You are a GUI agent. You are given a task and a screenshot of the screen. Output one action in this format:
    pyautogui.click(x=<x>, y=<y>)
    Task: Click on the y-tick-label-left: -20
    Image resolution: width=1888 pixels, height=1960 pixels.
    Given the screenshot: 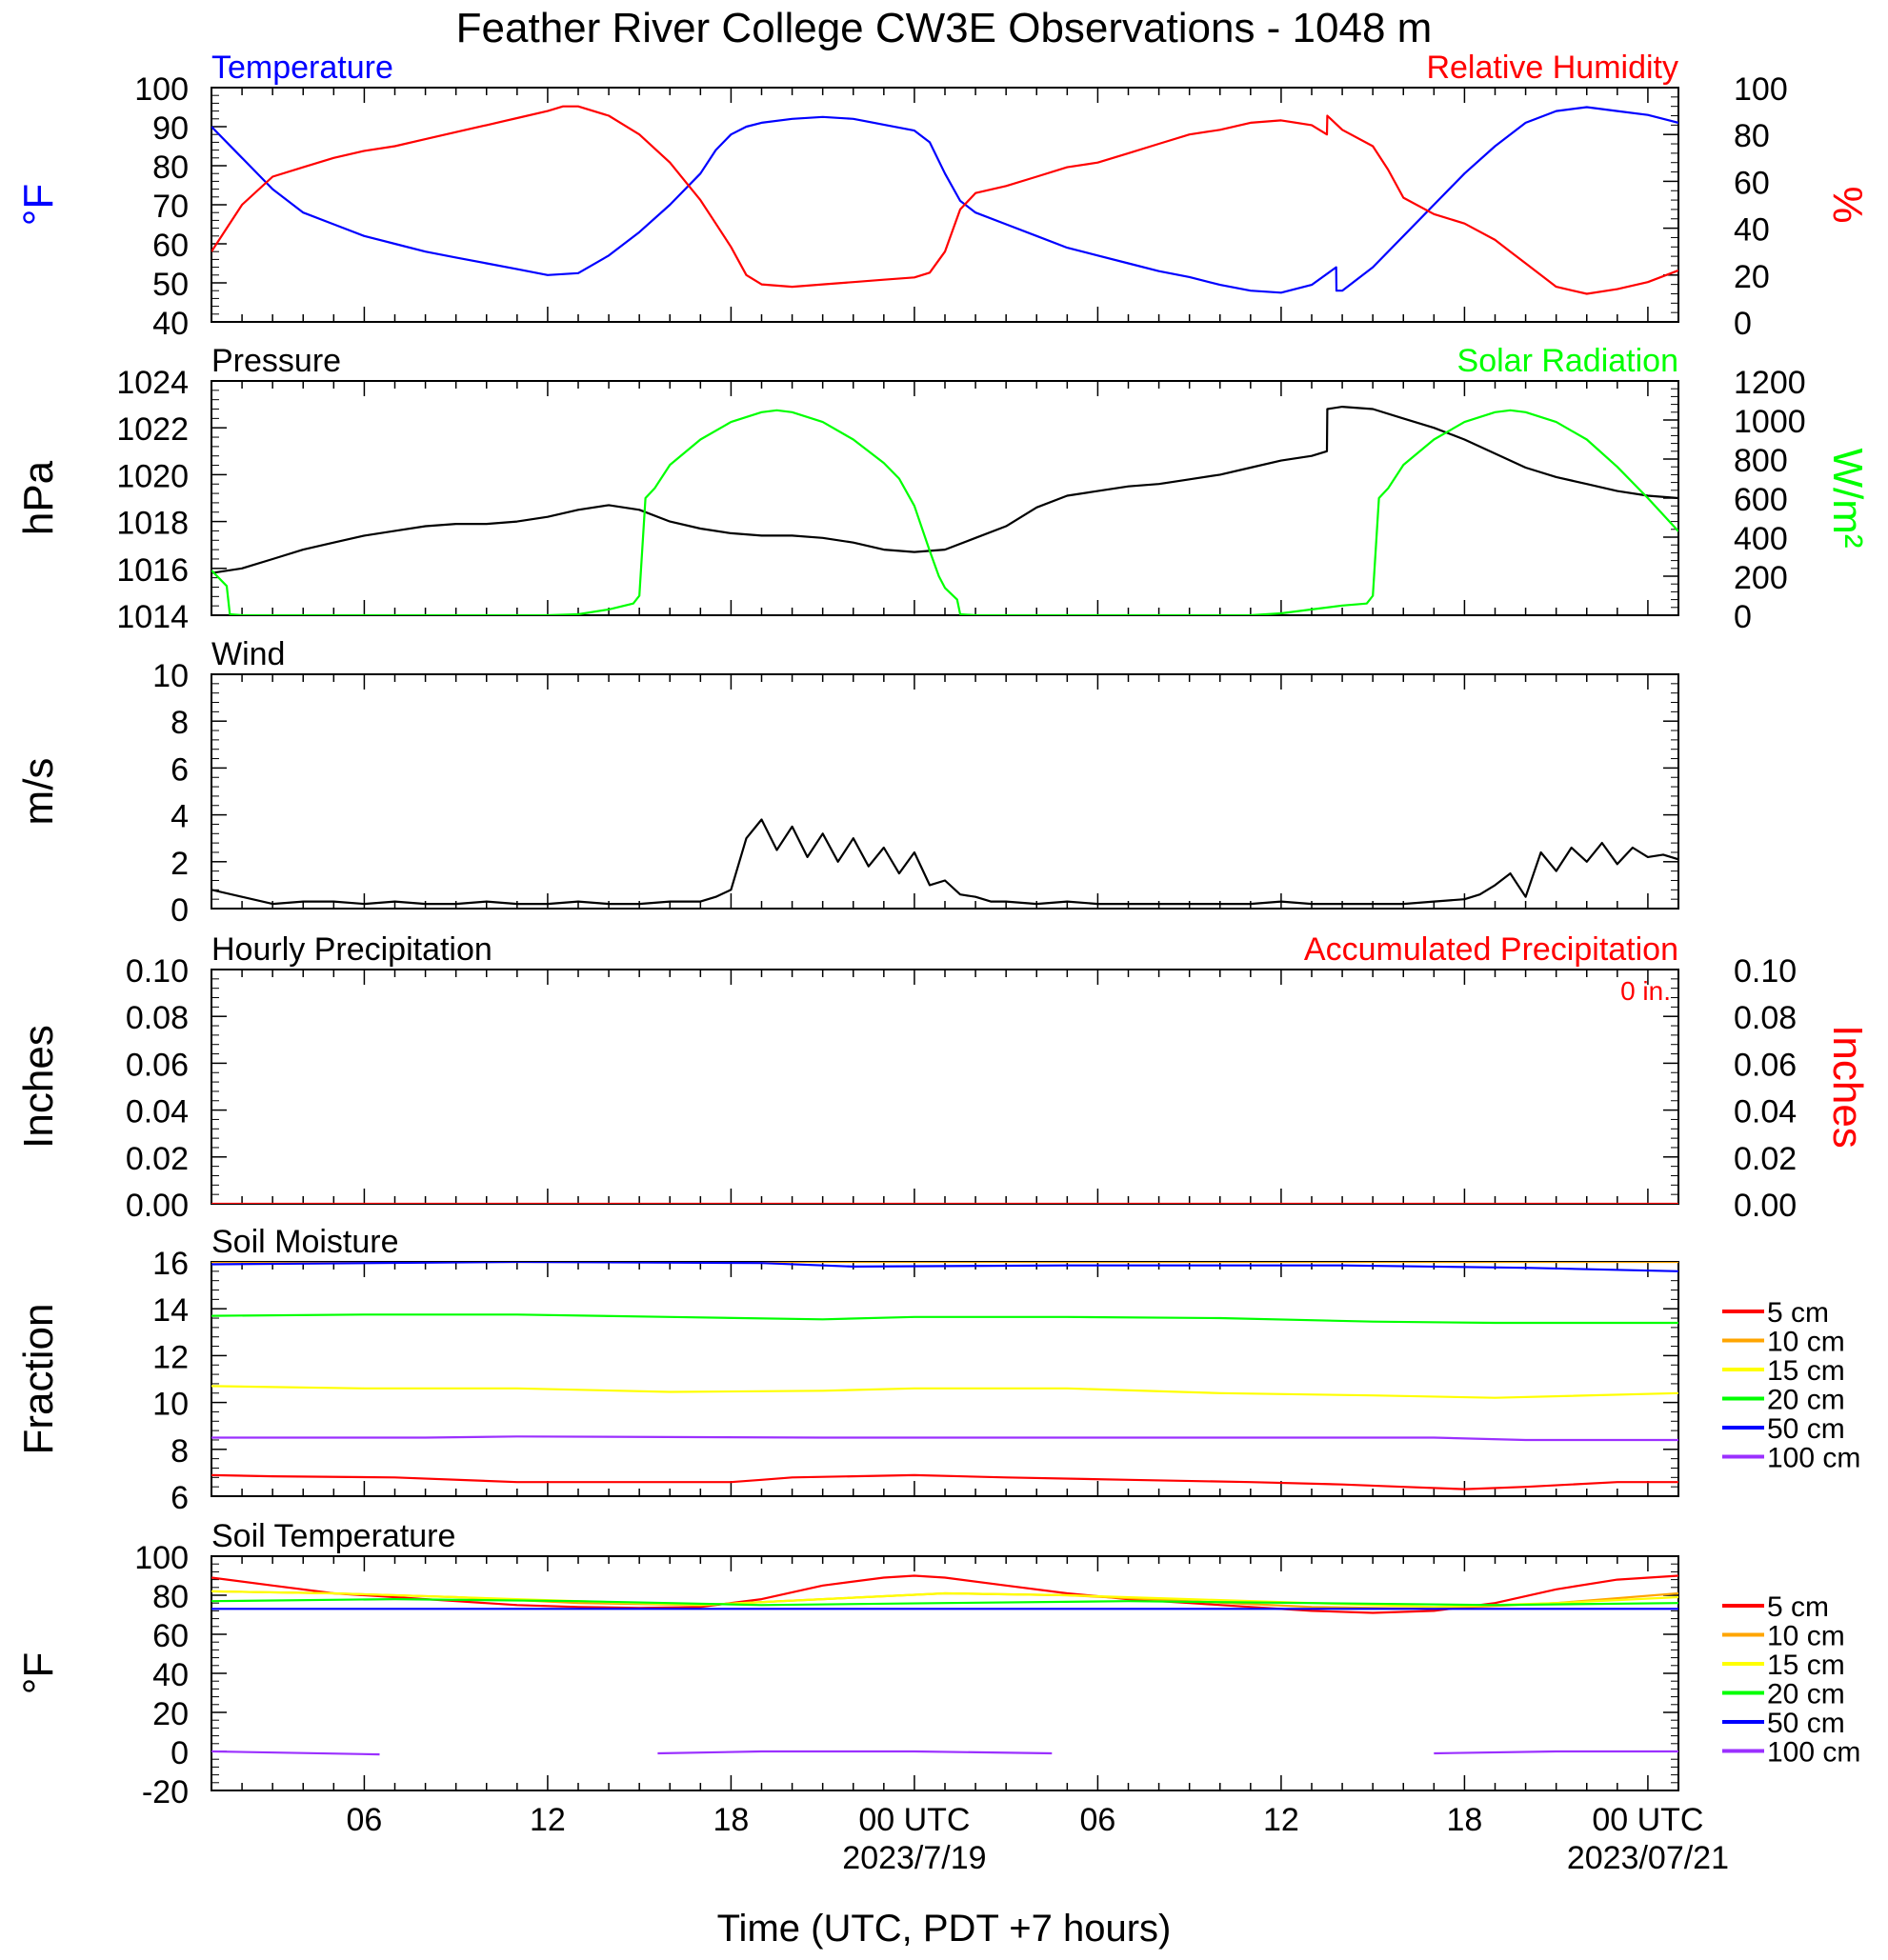 What is the action you would take?
    pyautogui.click(x=165, y=1792)
    